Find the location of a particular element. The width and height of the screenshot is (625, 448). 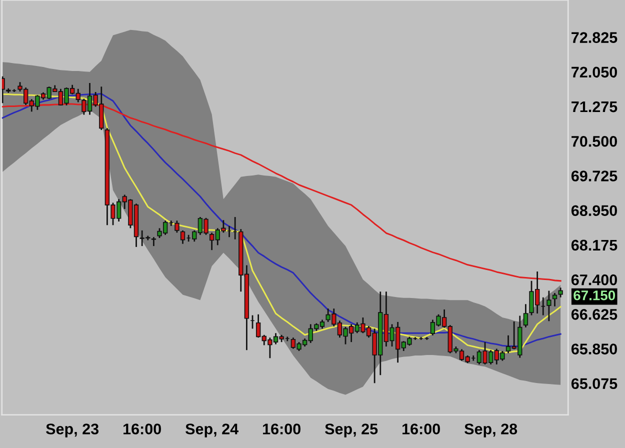

y-tick-label: 65.075 is located at coordinates (594, 384).